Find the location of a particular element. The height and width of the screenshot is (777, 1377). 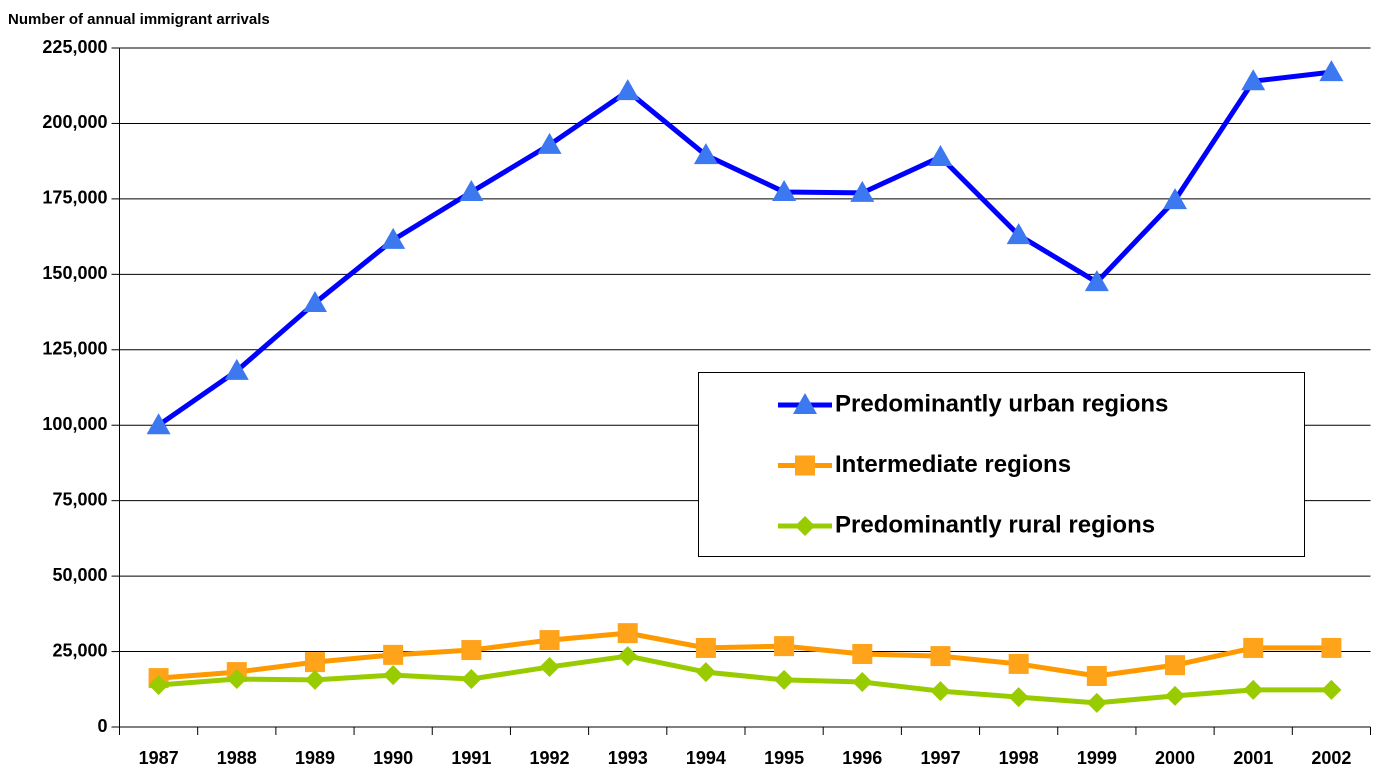

x-tick-label: 2000 is located at coordinates (1175, 758).